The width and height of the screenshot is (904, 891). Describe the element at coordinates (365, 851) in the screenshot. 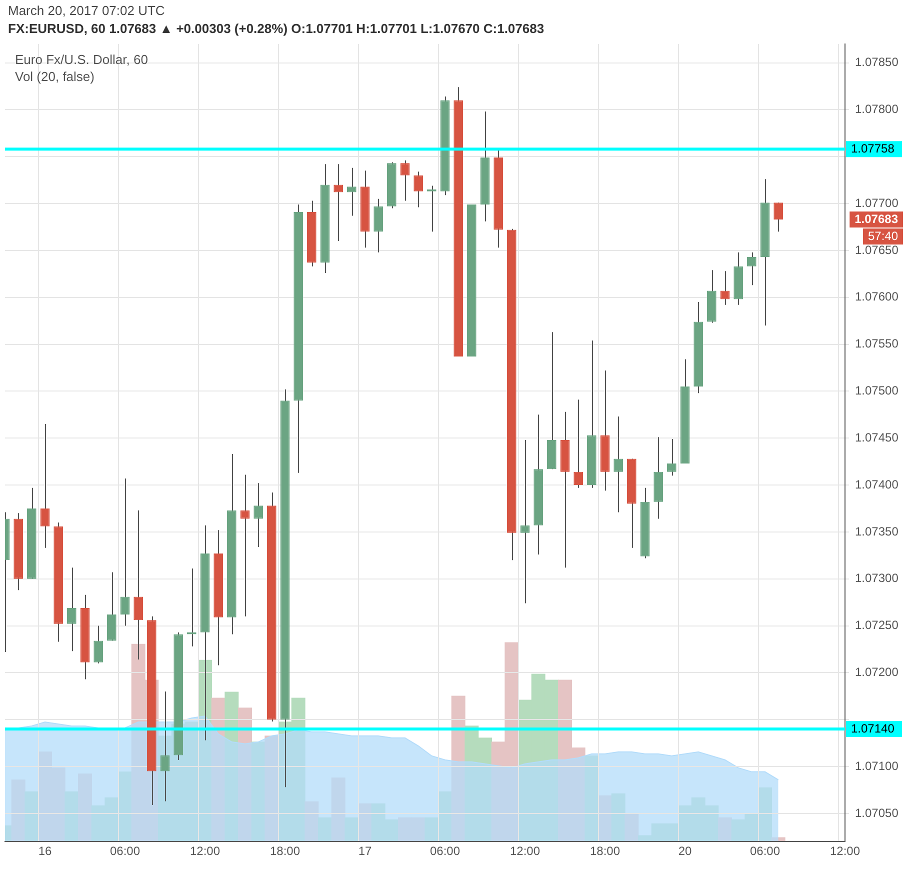

I see `x-tick-label: 17` at that location.